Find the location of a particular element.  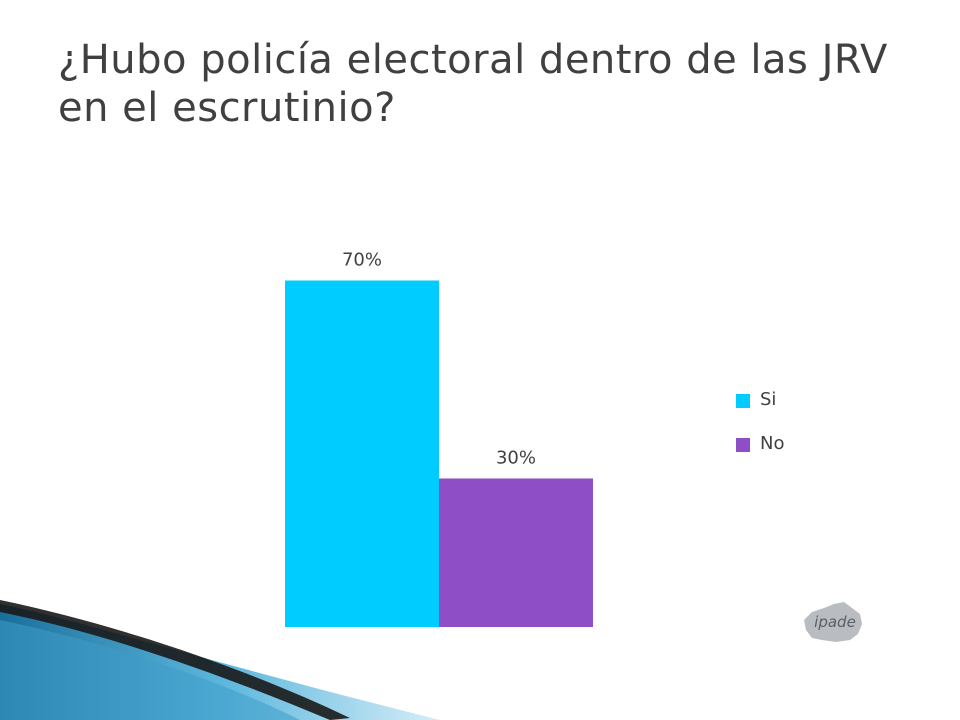

ipade-logo: ipade is located at coordinates (833, 622).